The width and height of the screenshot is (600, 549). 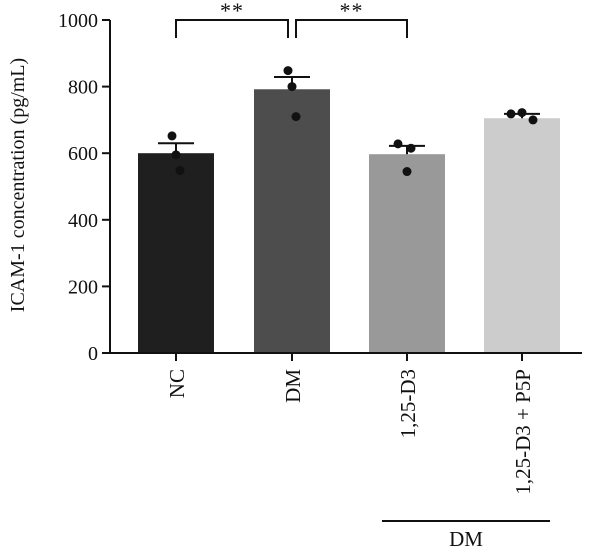 I want to click on y-axis: 0 200 400 600 800 1000, so click(x=84, y=187).